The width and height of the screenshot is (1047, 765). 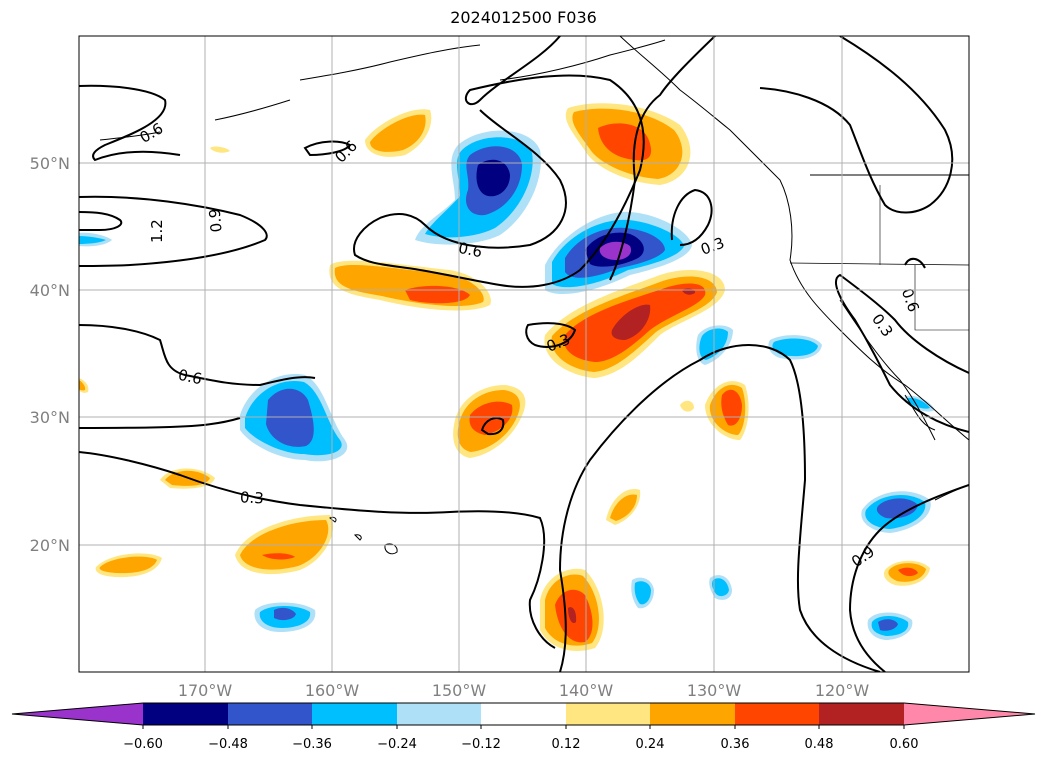 What do you see at coordinates (50, 417) in the screenshot?
I see `lat-label: 30°N` at bounding box center [50, 417].